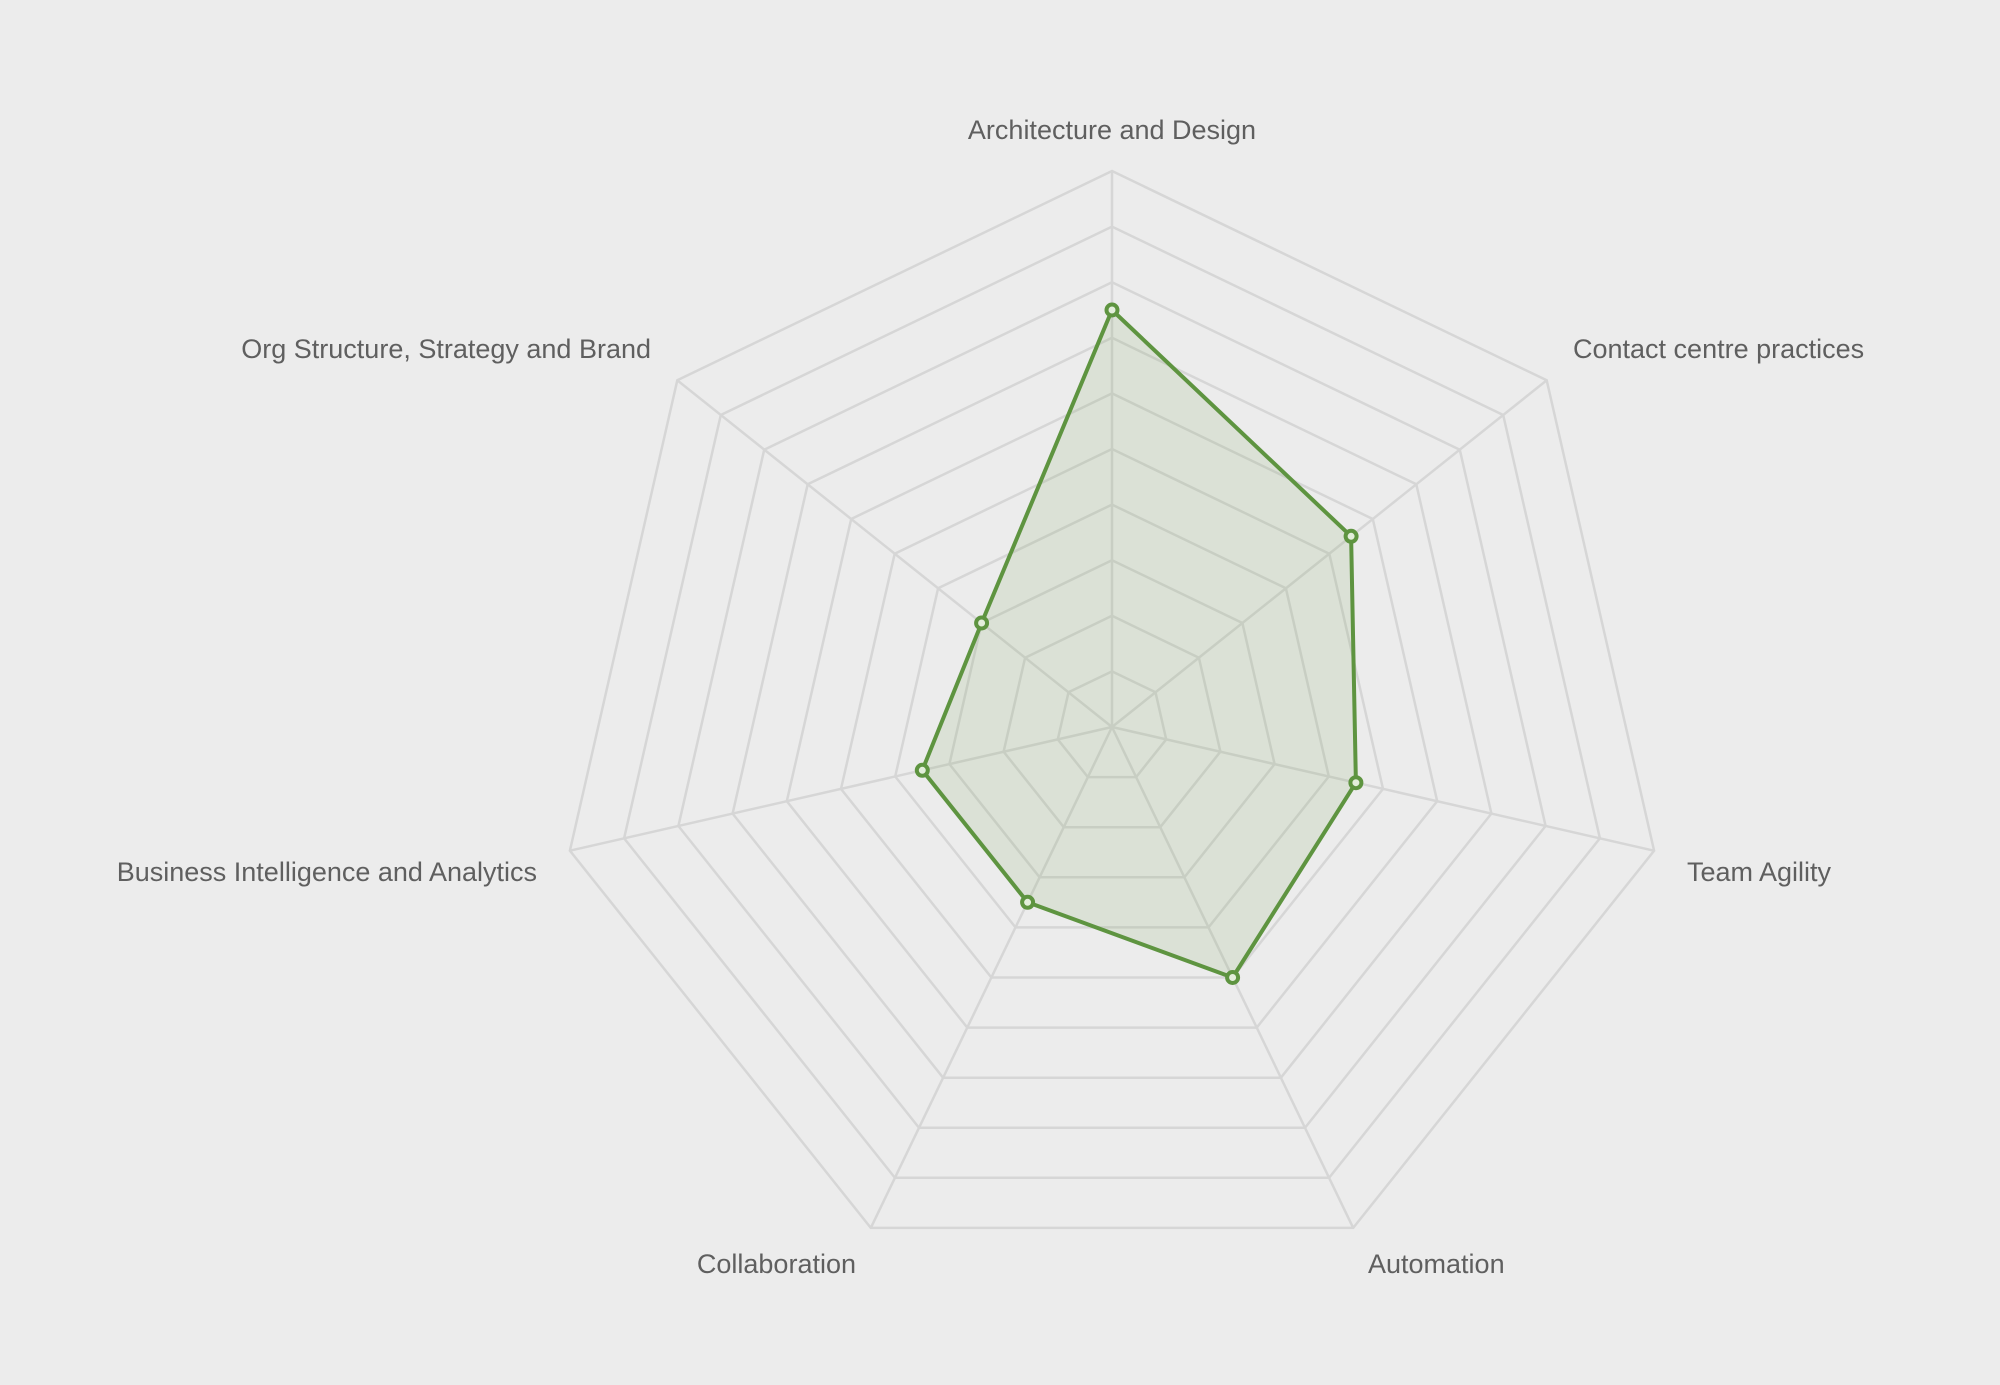 Image resolution: width=2000 pixels, height=1385 pixels. Describe the element at coordinates (1112, 130) in the screenshot. I see `axis-label-architecture-and-design: Architecture and Design` at that location.